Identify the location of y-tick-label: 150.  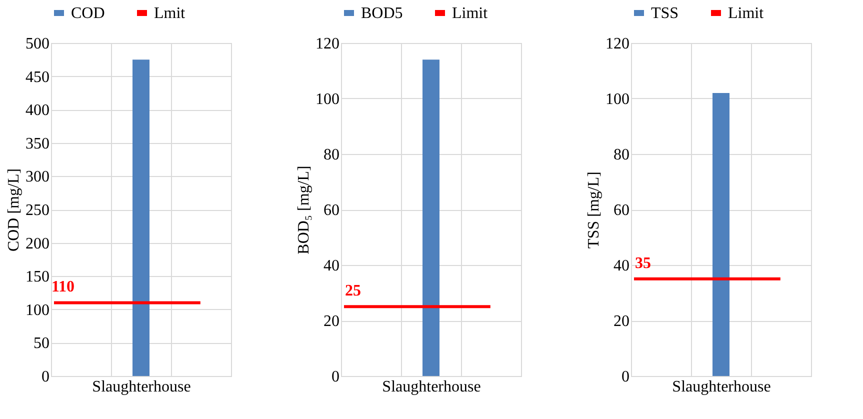
(38, 277).